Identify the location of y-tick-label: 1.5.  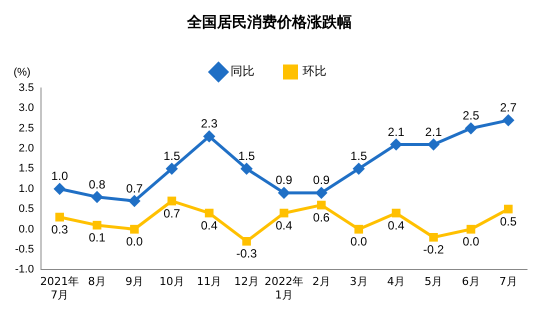
(26, 168).